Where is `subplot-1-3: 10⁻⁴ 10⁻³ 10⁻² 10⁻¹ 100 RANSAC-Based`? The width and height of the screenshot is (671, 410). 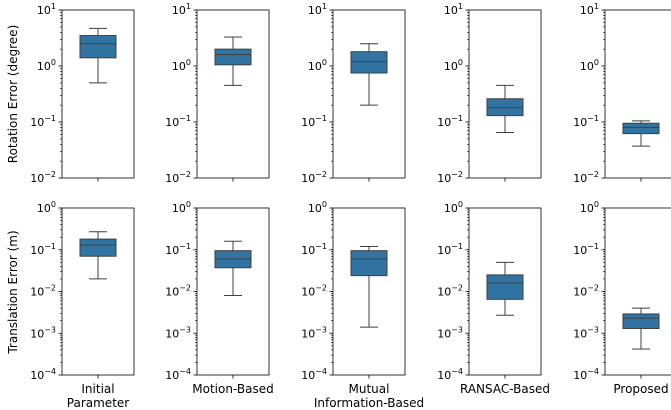
subplot-1-3: 10⁻⁴ 10⁻³ 10⁻² 10⁻¹ 100 RANSAC-Based is located at coordinates (493, 298).